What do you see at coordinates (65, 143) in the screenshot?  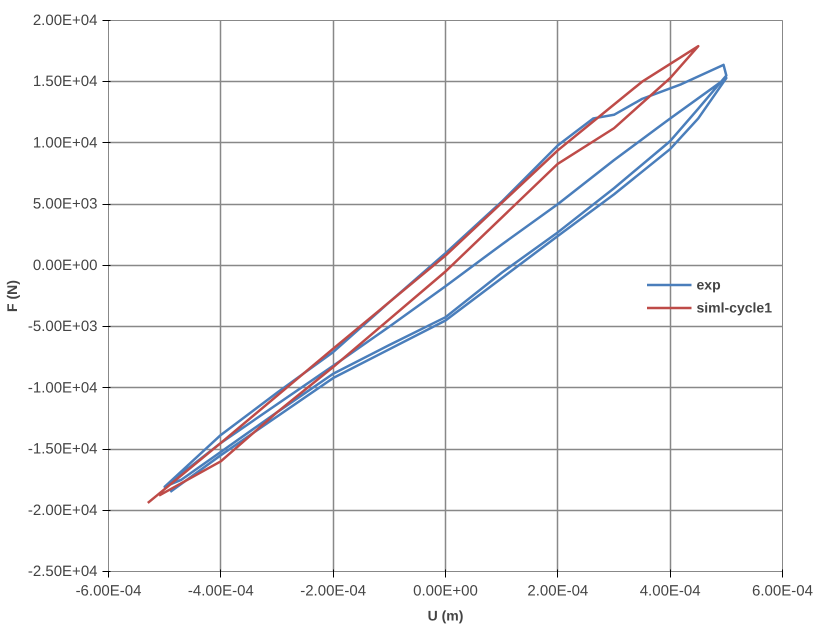 I see `y-tick-label: 1.00E+04` at bounding box center [65, 143].